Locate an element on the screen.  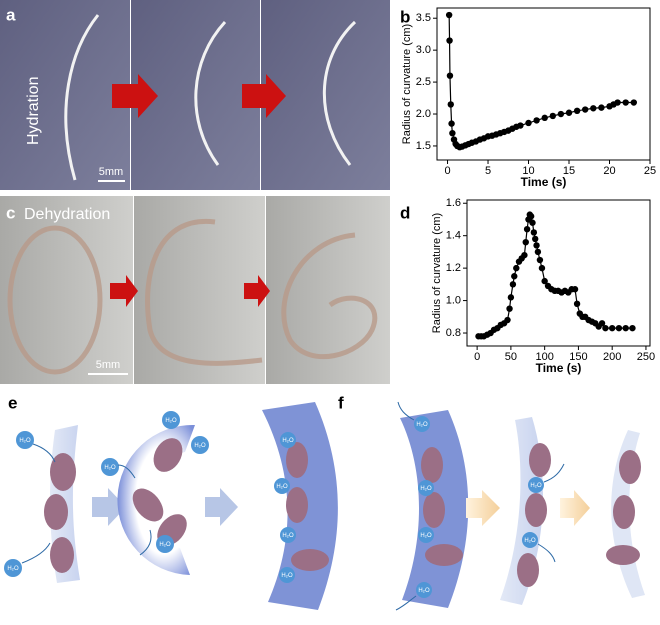
panel-label: e is located at coordinates (12, 402).